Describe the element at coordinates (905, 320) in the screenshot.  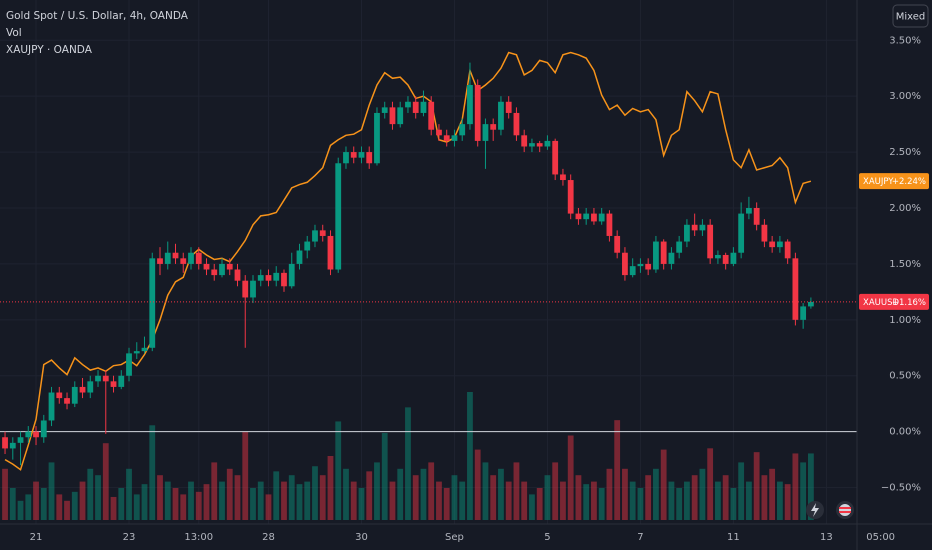
I see `y-tick-label: 1.00%` at that location.